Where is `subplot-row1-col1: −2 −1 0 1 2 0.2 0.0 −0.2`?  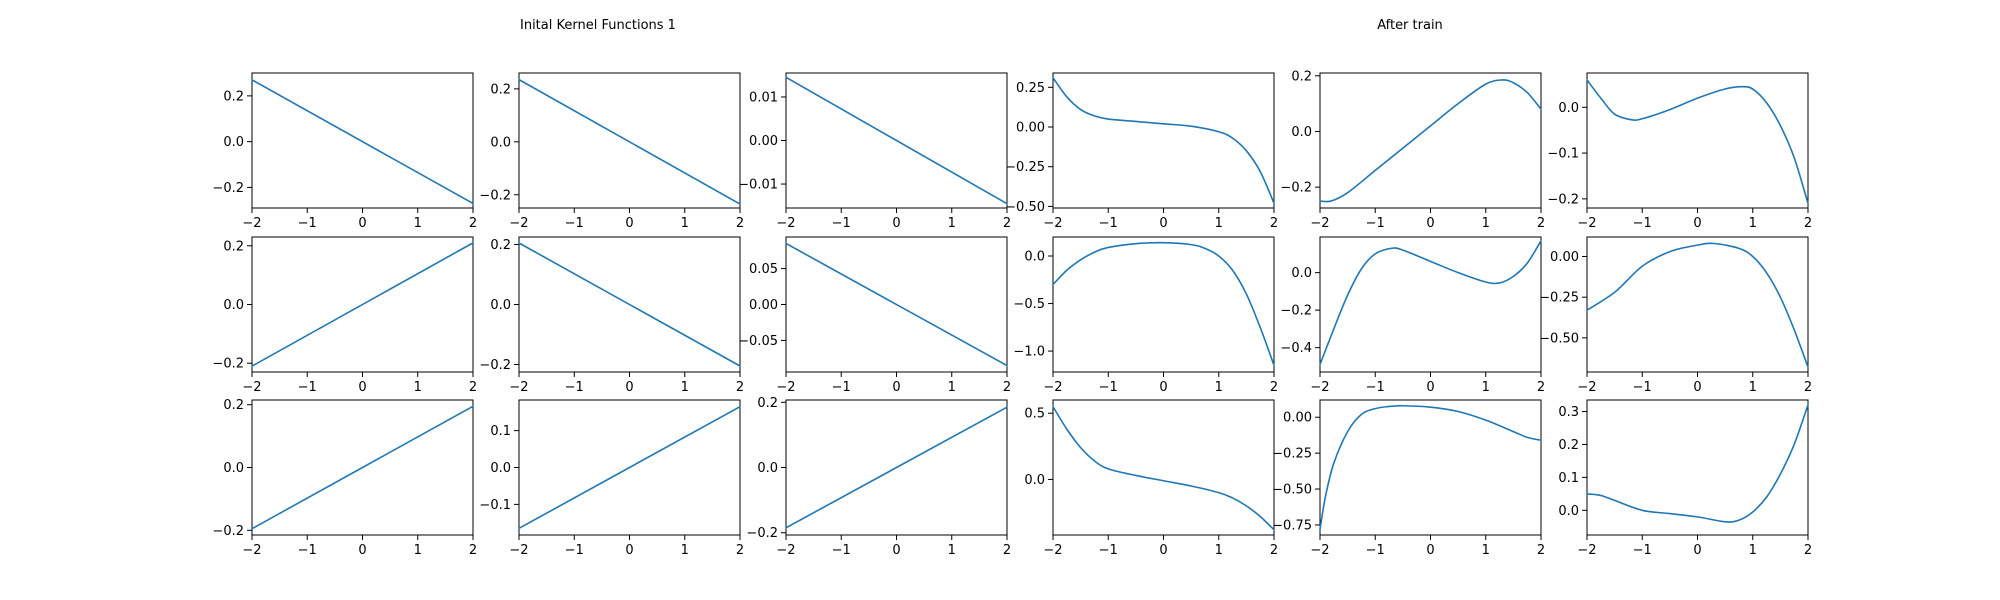
subplot-row1-col1: −2 −1 0 1 2 0.2 0.0 −0.2 is located at coordinates (344, 151).